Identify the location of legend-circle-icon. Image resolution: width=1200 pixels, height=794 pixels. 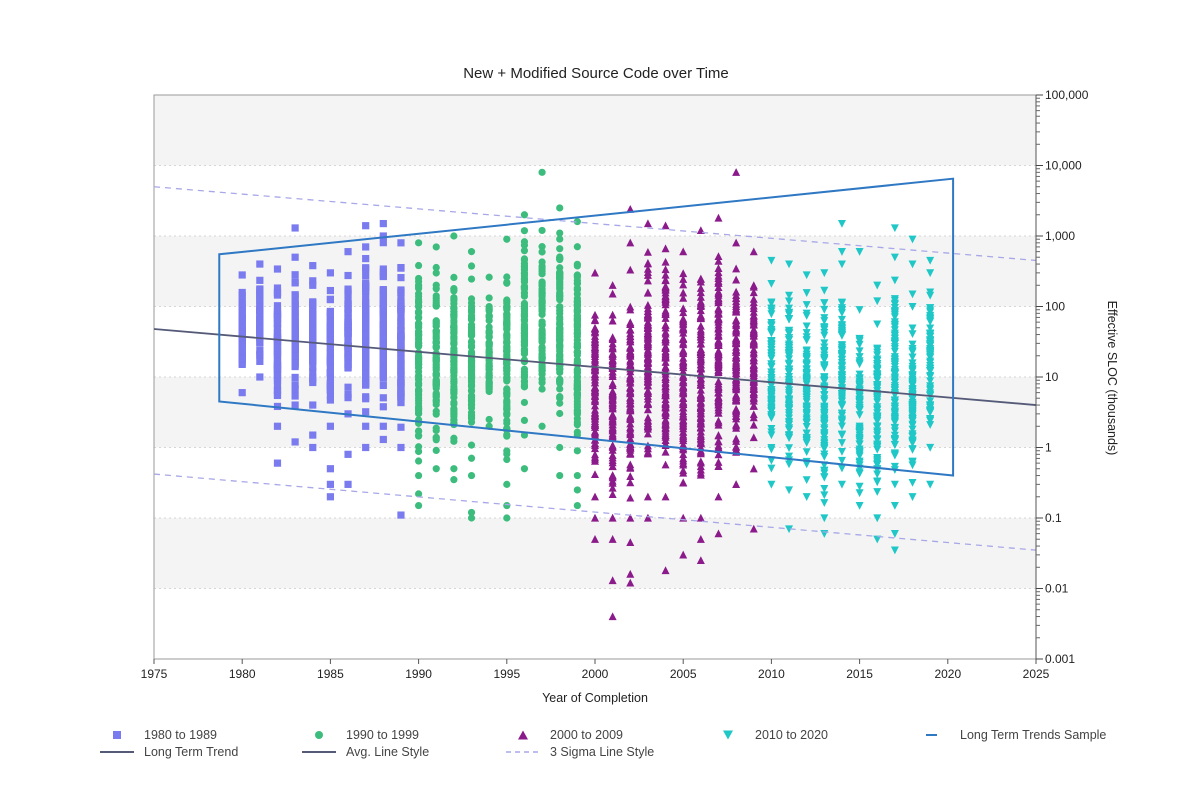
(319, 735).